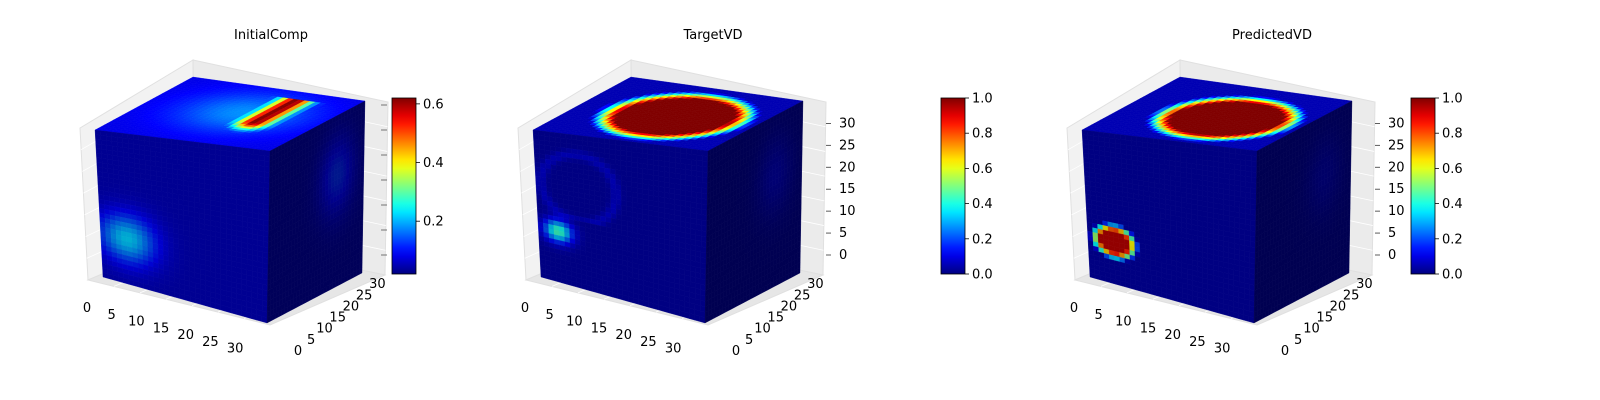  I want to click on colorbar-tick-label: 0.2, so click(433, 222).